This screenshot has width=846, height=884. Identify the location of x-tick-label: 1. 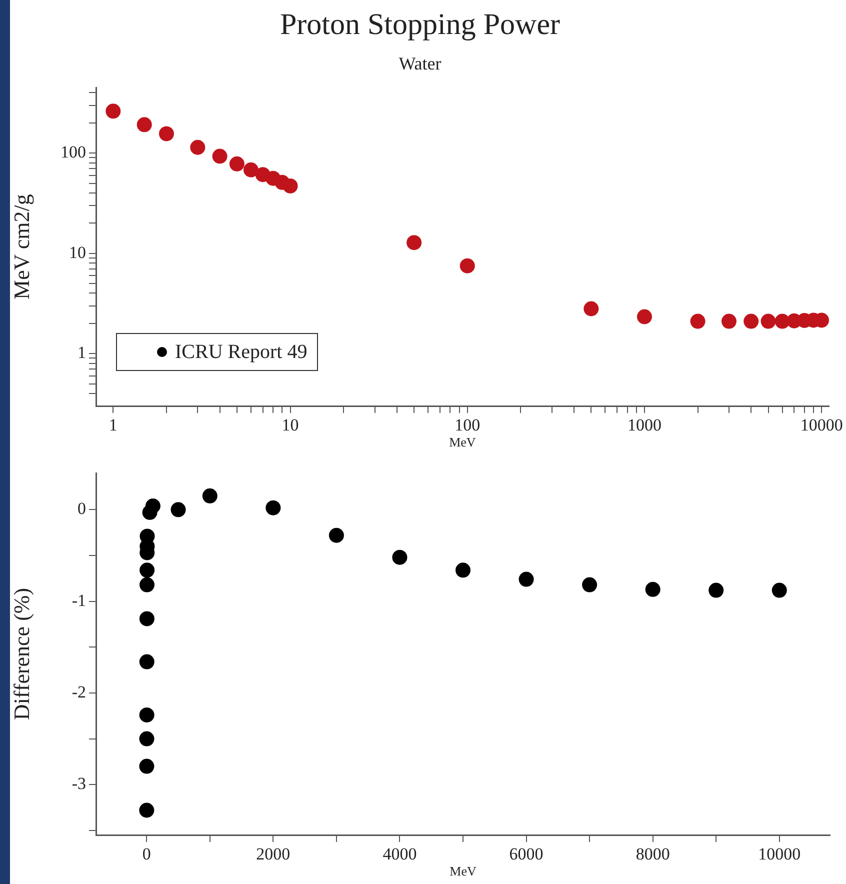
(113, 425).